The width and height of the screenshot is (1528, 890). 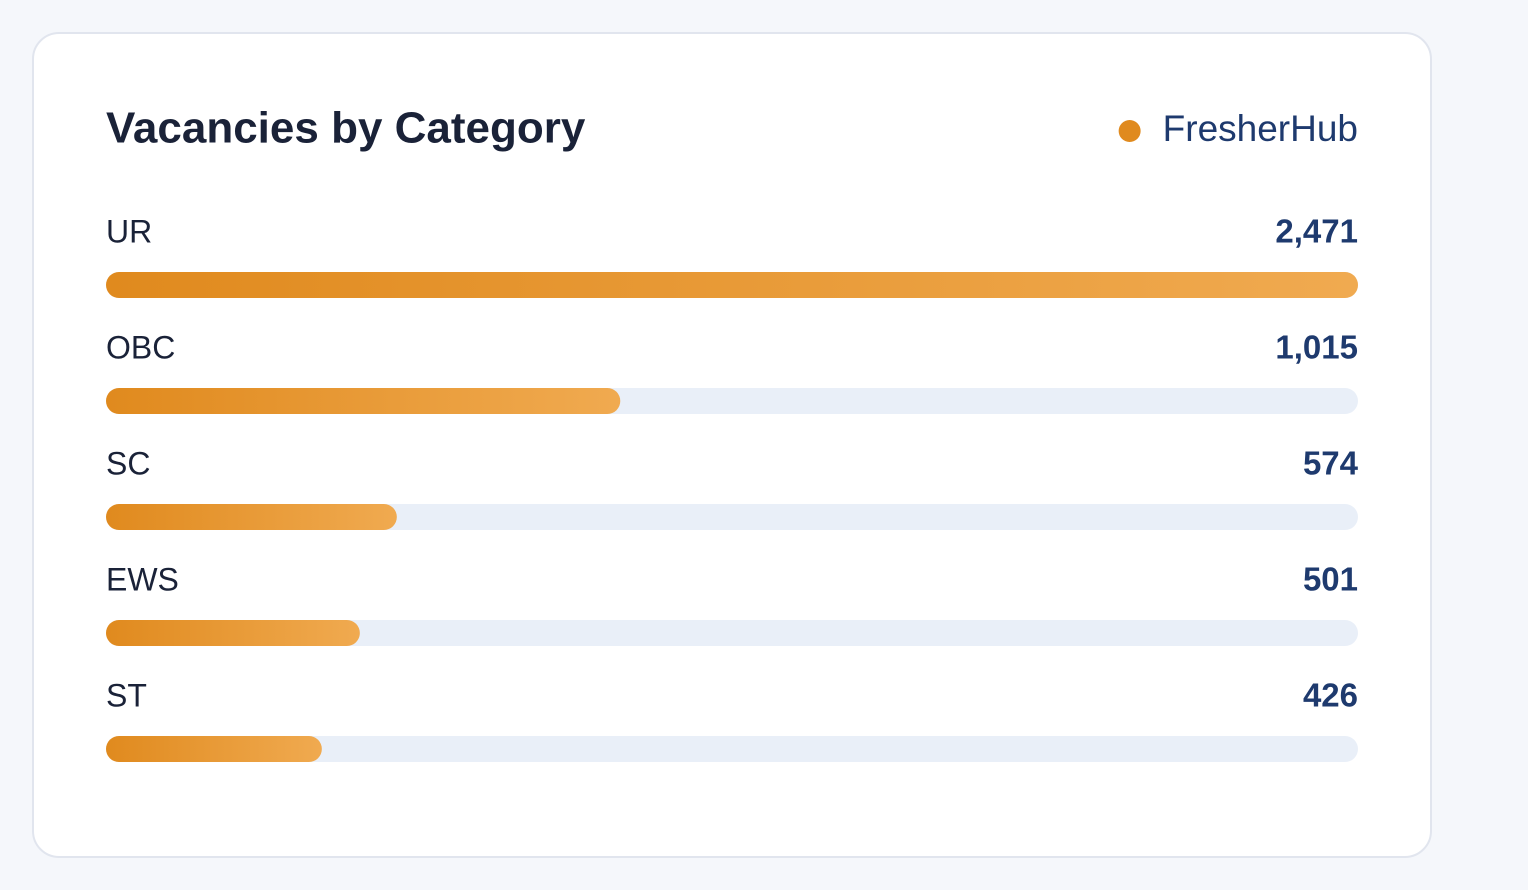 I want to click on legend-marker, so click(x=1129, y=131).